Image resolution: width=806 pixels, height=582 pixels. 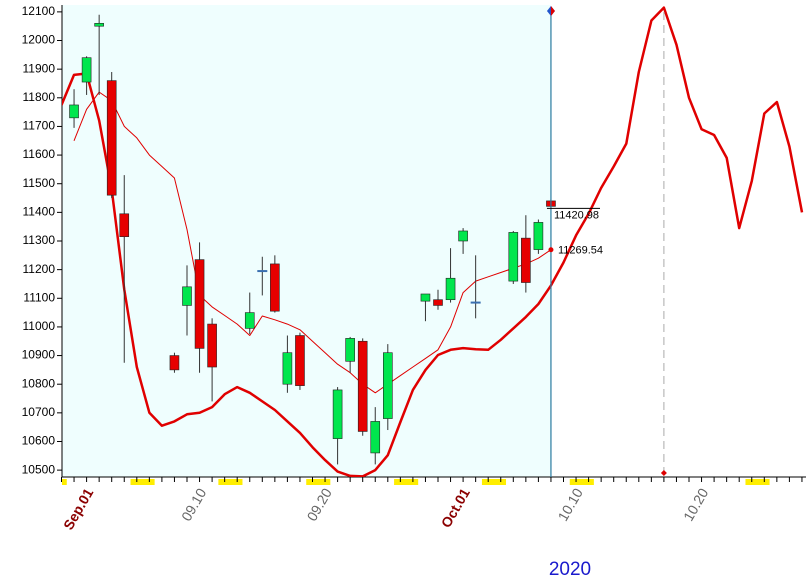 What do you see at coordinates (39, 469) in the screenshot?
I see `y-tick-label: 10500` at bounding box center [39, 469].